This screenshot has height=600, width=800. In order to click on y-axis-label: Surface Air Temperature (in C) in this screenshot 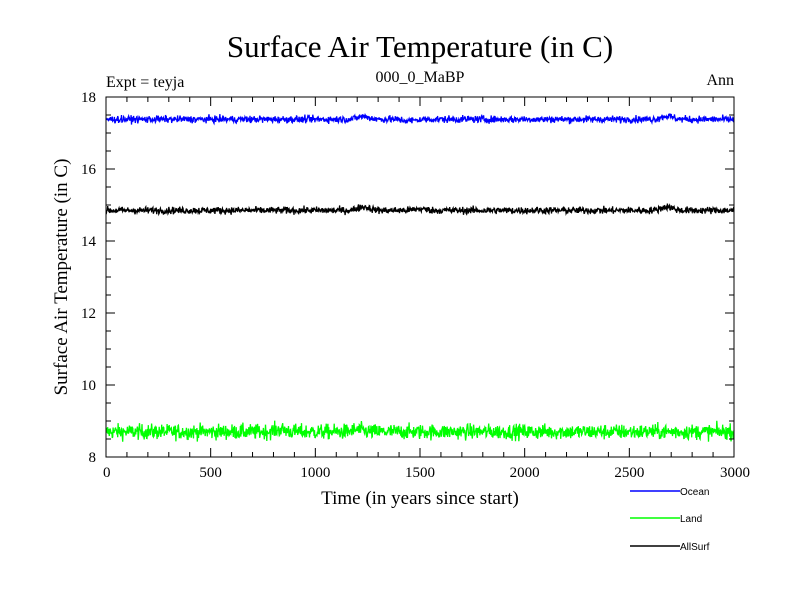, I will do `click(61, 277)`.